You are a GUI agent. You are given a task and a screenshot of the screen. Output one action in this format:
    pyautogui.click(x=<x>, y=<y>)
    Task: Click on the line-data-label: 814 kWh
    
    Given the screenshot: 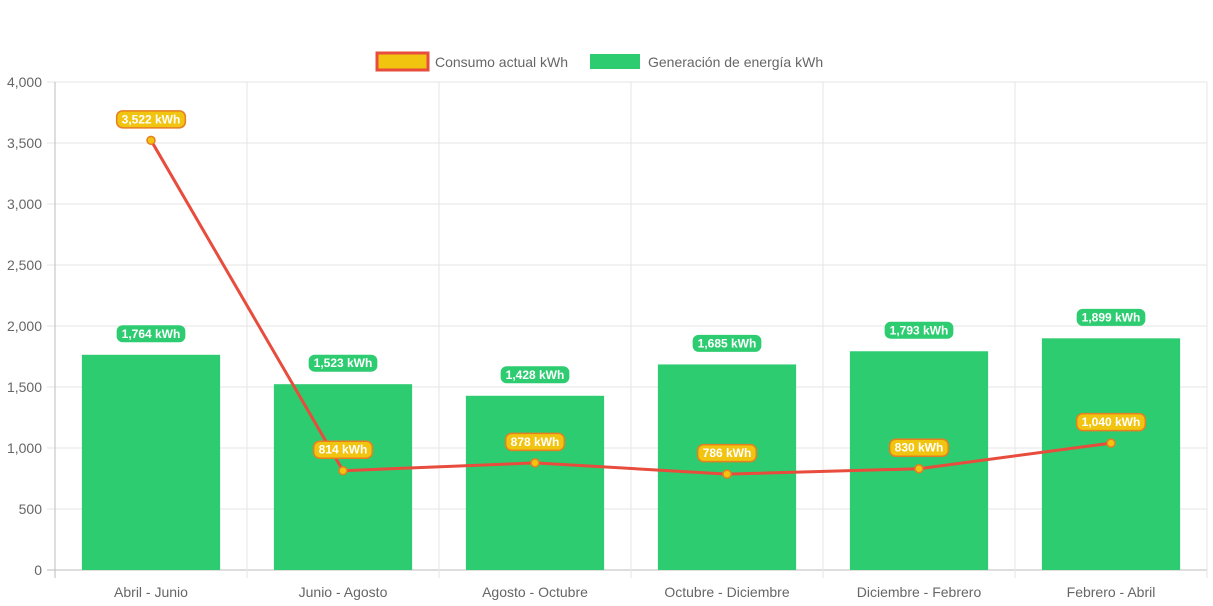 What is the action you would take?
    pyautogui.click(x=343, y=449)
    